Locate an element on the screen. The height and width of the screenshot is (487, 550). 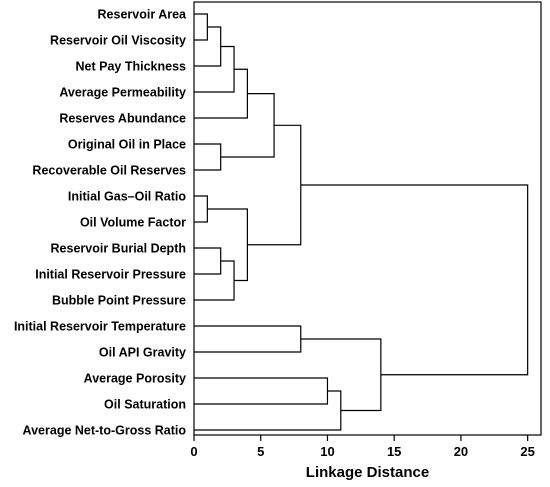
leaf-label: Initial Reservoir Pressure is located at coordinates (110, 275).